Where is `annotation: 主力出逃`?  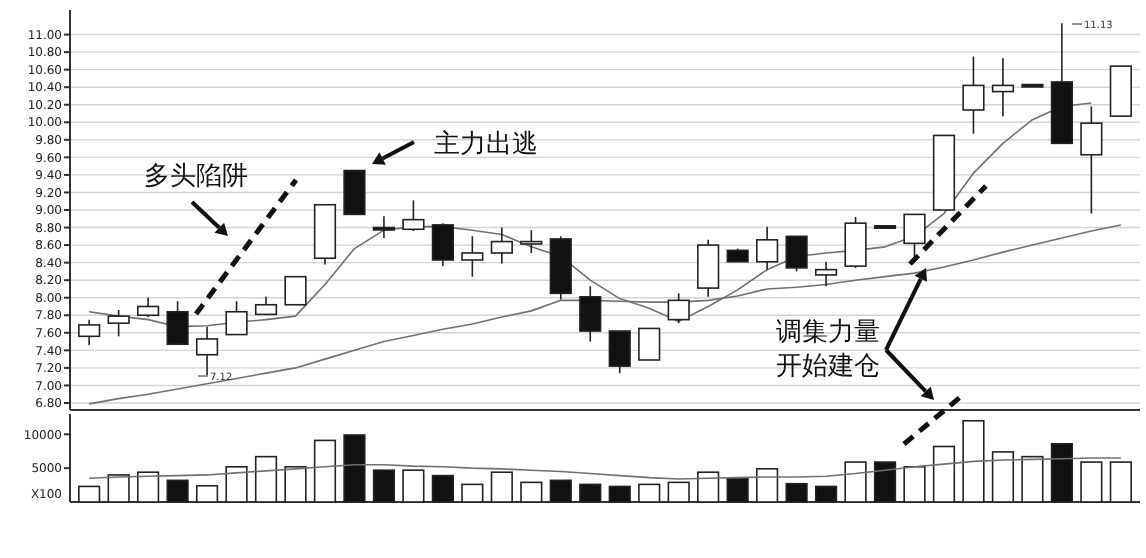 annotation: 主力出逃 is located at coordinates (486, 144).